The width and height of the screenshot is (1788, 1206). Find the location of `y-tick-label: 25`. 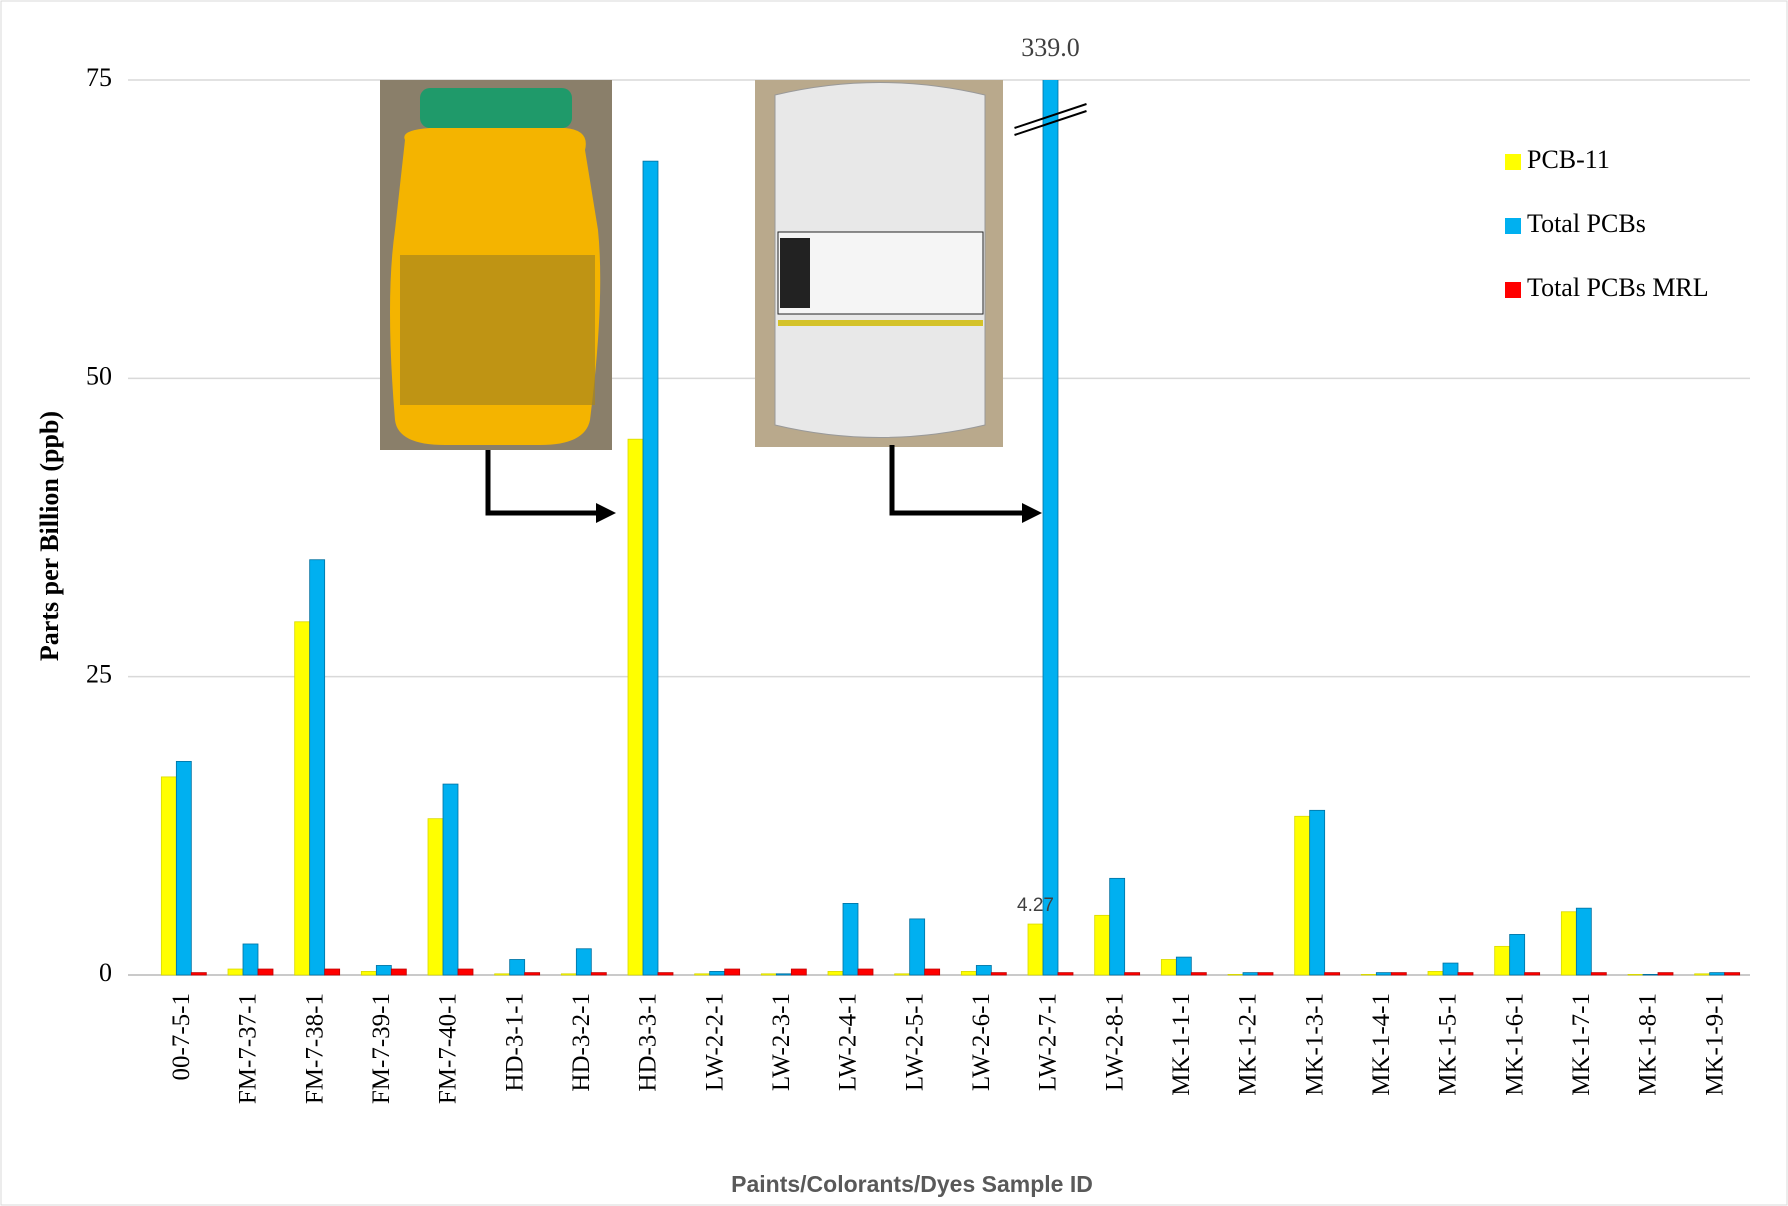

y-tick-label: 25 is located at coordinates (99, 674).